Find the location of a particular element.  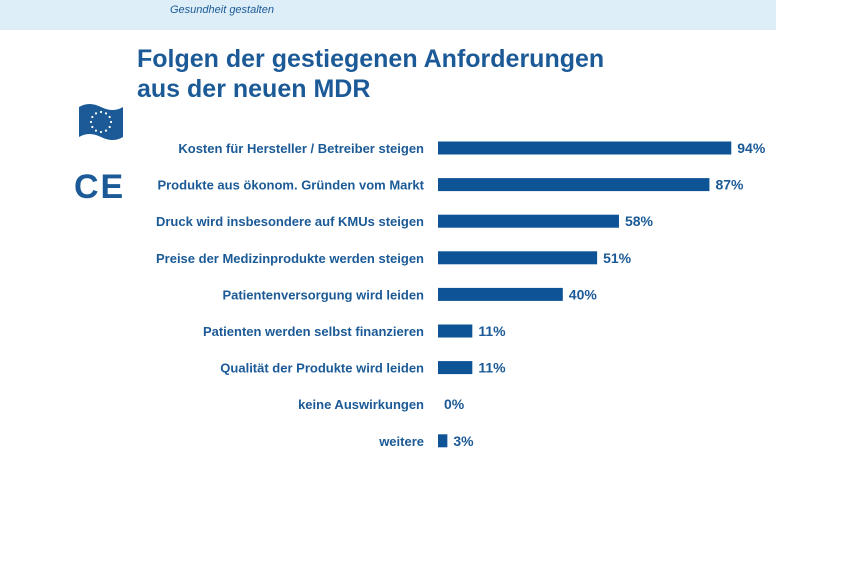

value-label: 87% is located at coordinates (729, 185).